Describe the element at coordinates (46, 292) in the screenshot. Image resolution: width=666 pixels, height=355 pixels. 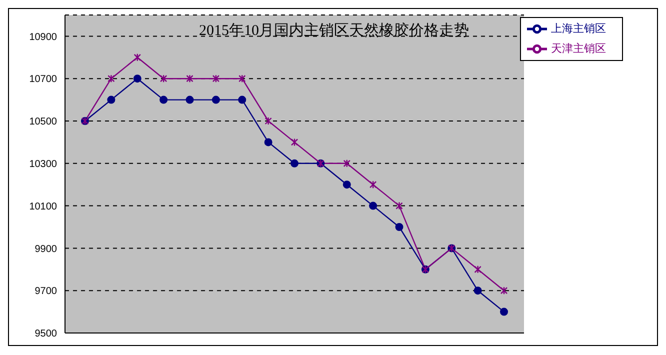
I see `y-tick-label: 9700` at that location.